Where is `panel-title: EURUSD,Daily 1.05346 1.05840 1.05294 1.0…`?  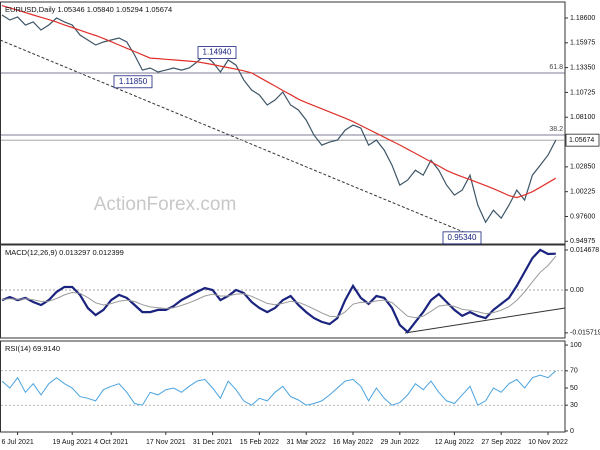
panel-title: EURUSD,Daily 1.05346 1.05840 1.05294 1.0… is located at coordinates (88, 9).